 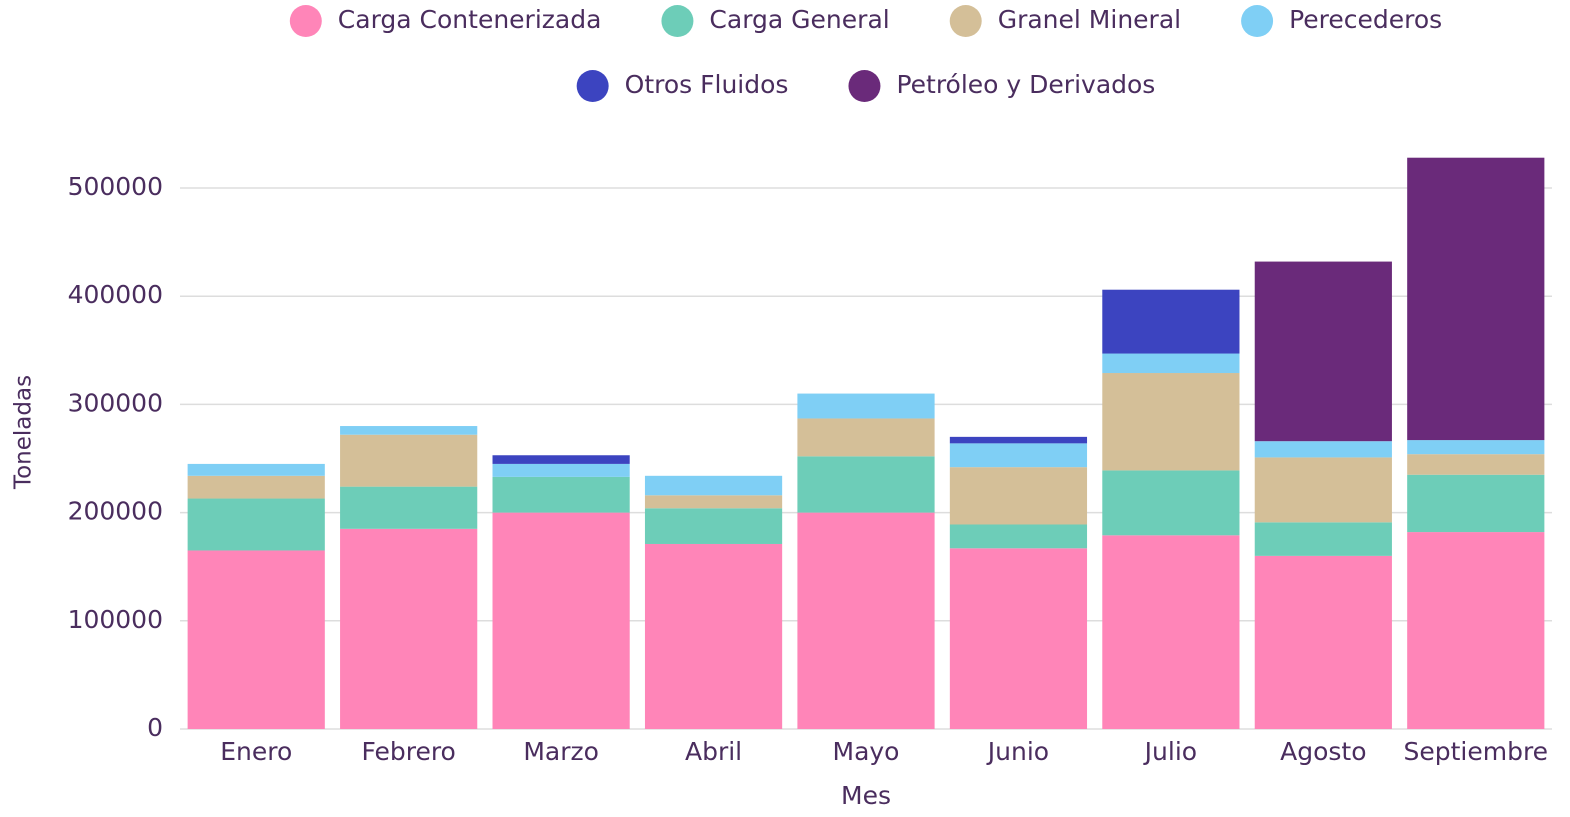 What do you see at coordinates (115, 186) in the screenshot?
I see `y-tick-label: 500000` at bounding box center [115, 186].